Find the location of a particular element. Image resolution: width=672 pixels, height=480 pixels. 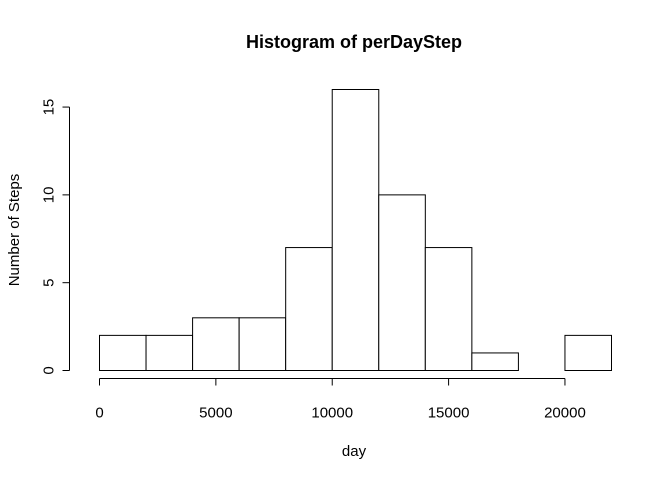

x-tick-label: 10000 is located at coordinates (332, 413).